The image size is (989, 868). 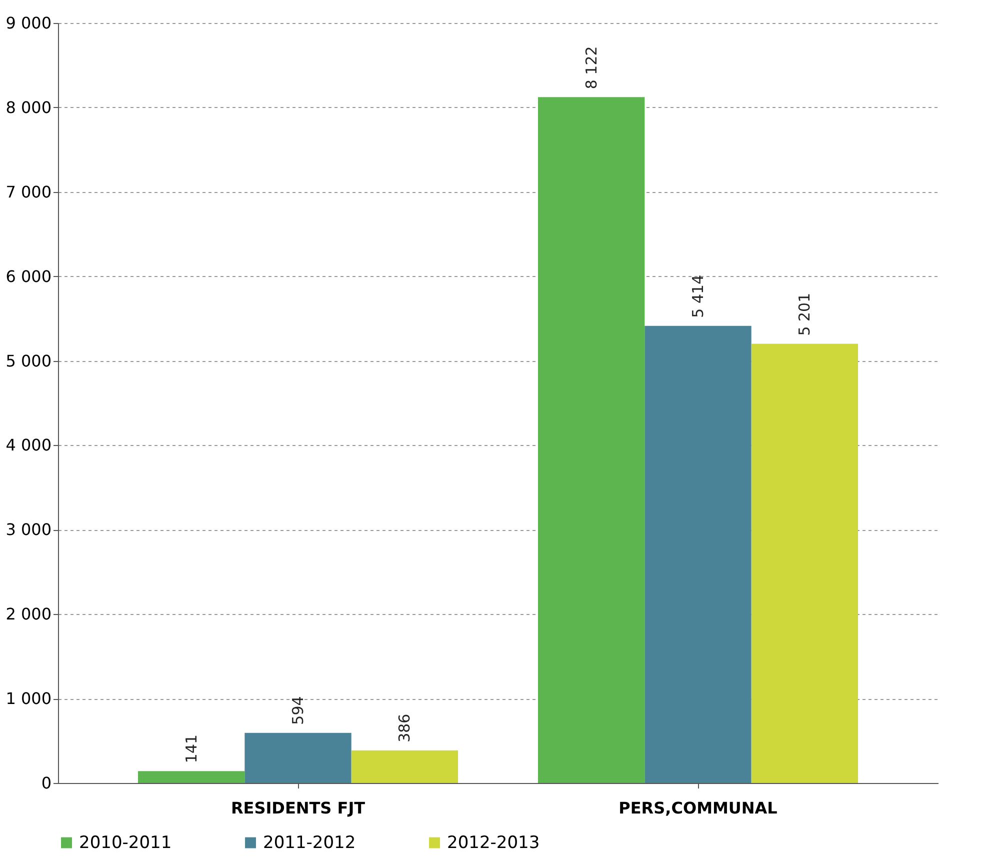 What do you see at coordinates (191, 749) in the screenshot?
I see `data-label: 141` at bounding box center [191, 749].